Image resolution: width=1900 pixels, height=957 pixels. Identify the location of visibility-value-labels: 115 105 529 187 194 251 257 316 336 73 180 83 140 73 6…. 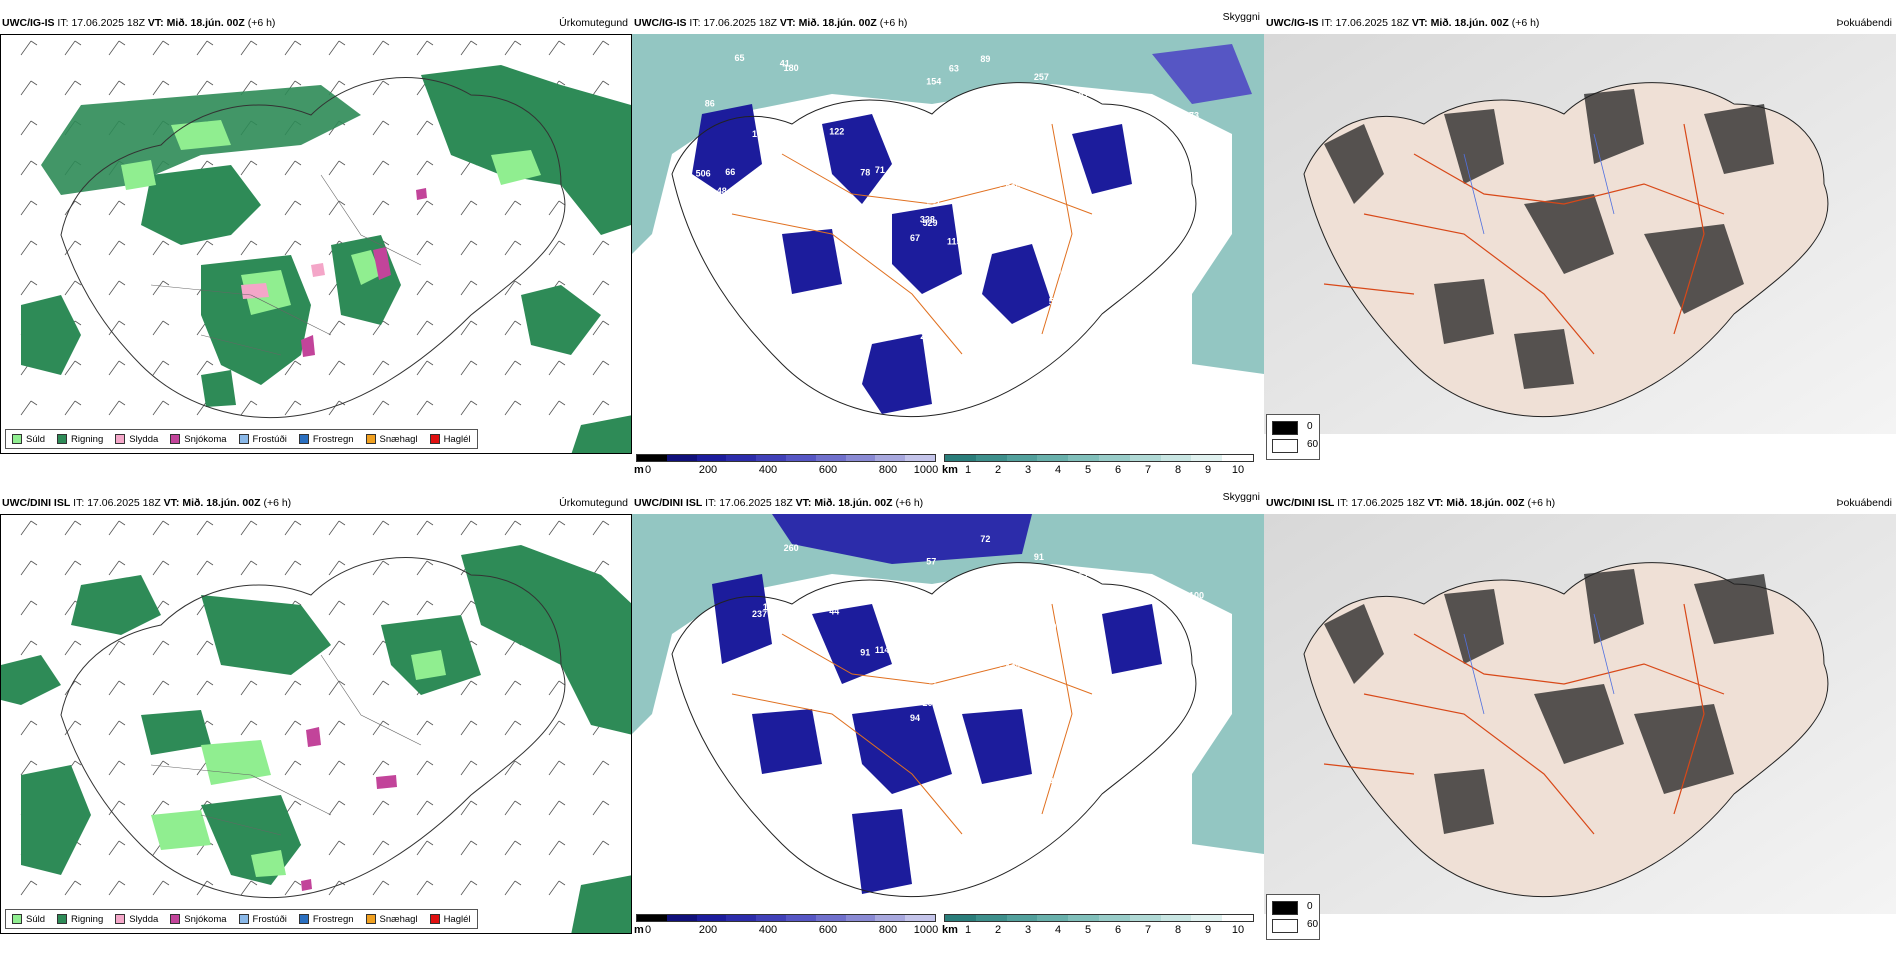
(947, 223).